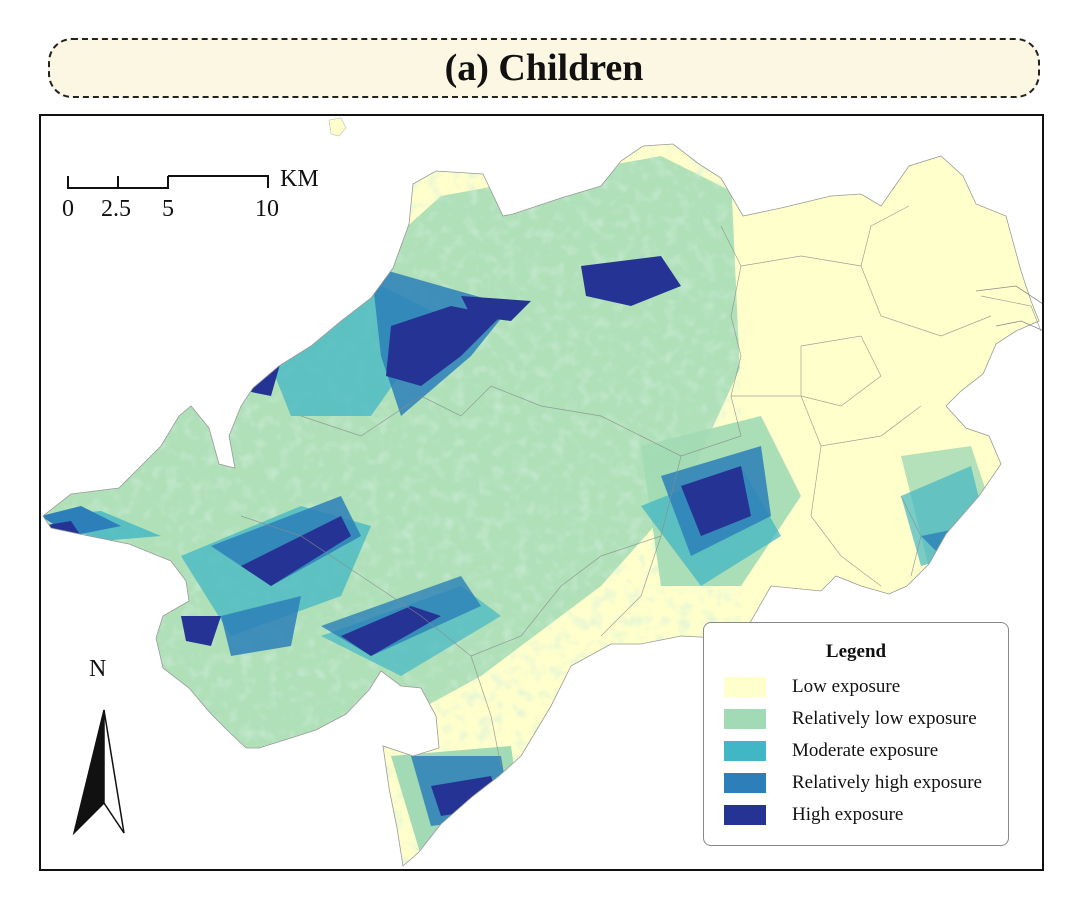 The height and width of the screenshot is (909, 1080). I want to click on scale-bar-graphic, so click(168, 182).